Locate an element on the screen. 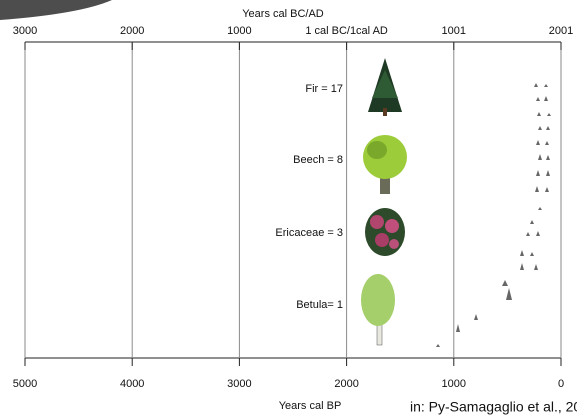 The image size is (577, 415). taxon-label: Beech = 8 is located at coordinates (318, 160).